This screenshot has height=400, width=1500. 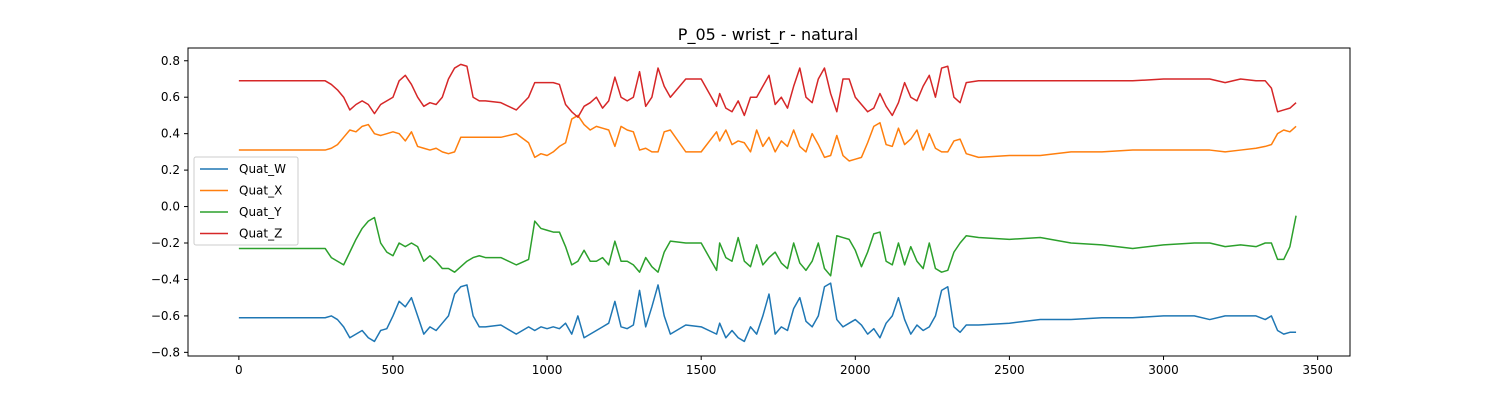 I want to click on y-tick-label: −0.4, so click(x=165, y=279).